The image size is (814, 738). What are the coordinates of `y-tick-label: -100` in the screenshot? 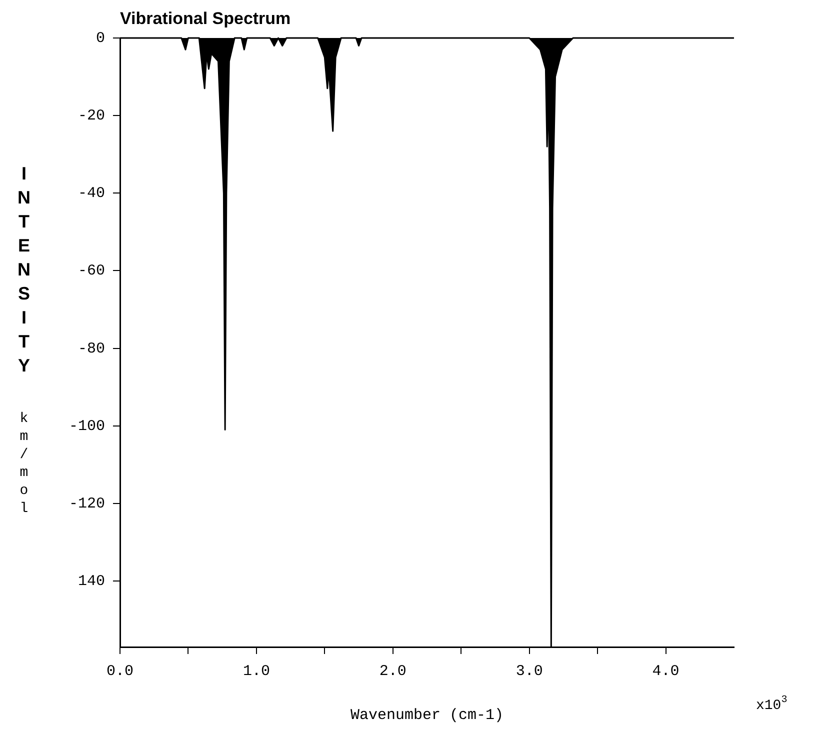 It's located at (86, 426).